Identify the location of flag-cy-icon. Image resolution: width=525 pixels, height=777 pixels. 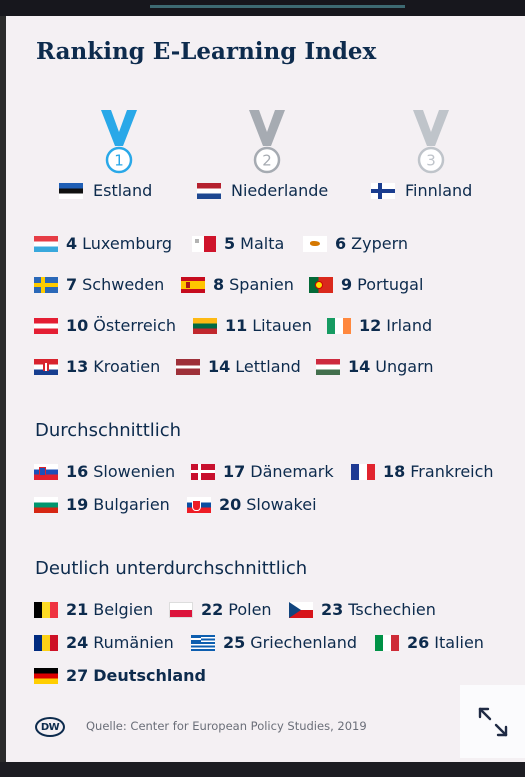
(315, 243).